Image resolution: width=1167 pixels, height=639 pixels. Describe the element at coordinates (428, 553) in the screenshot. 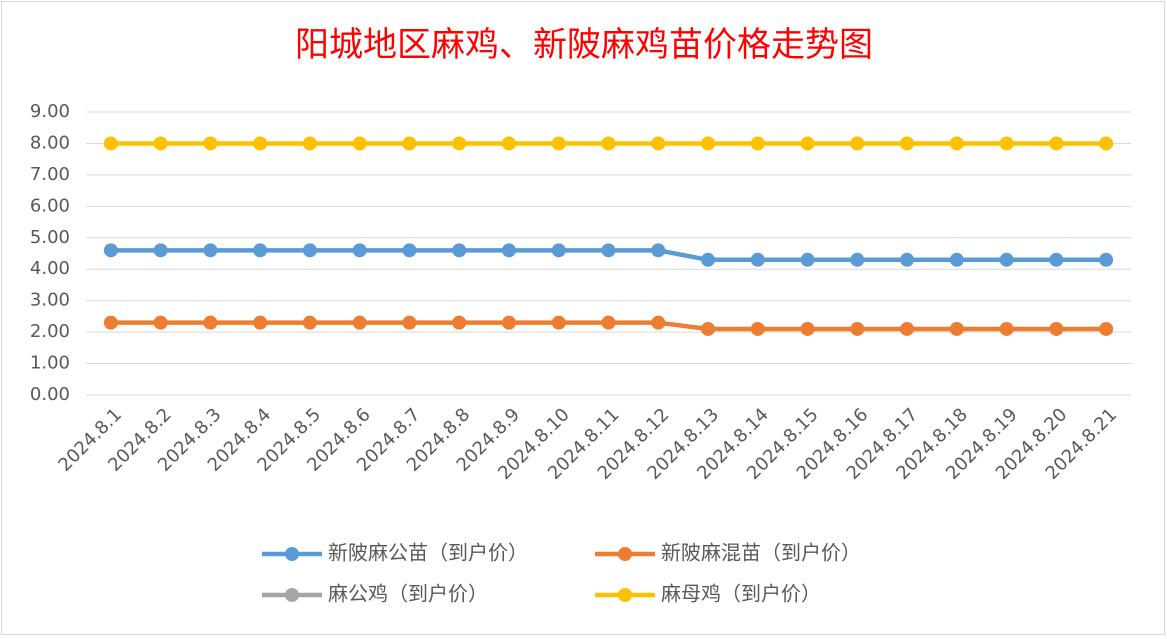

I see `legend-label: 新陂麻公苗（到户价）` at that location.